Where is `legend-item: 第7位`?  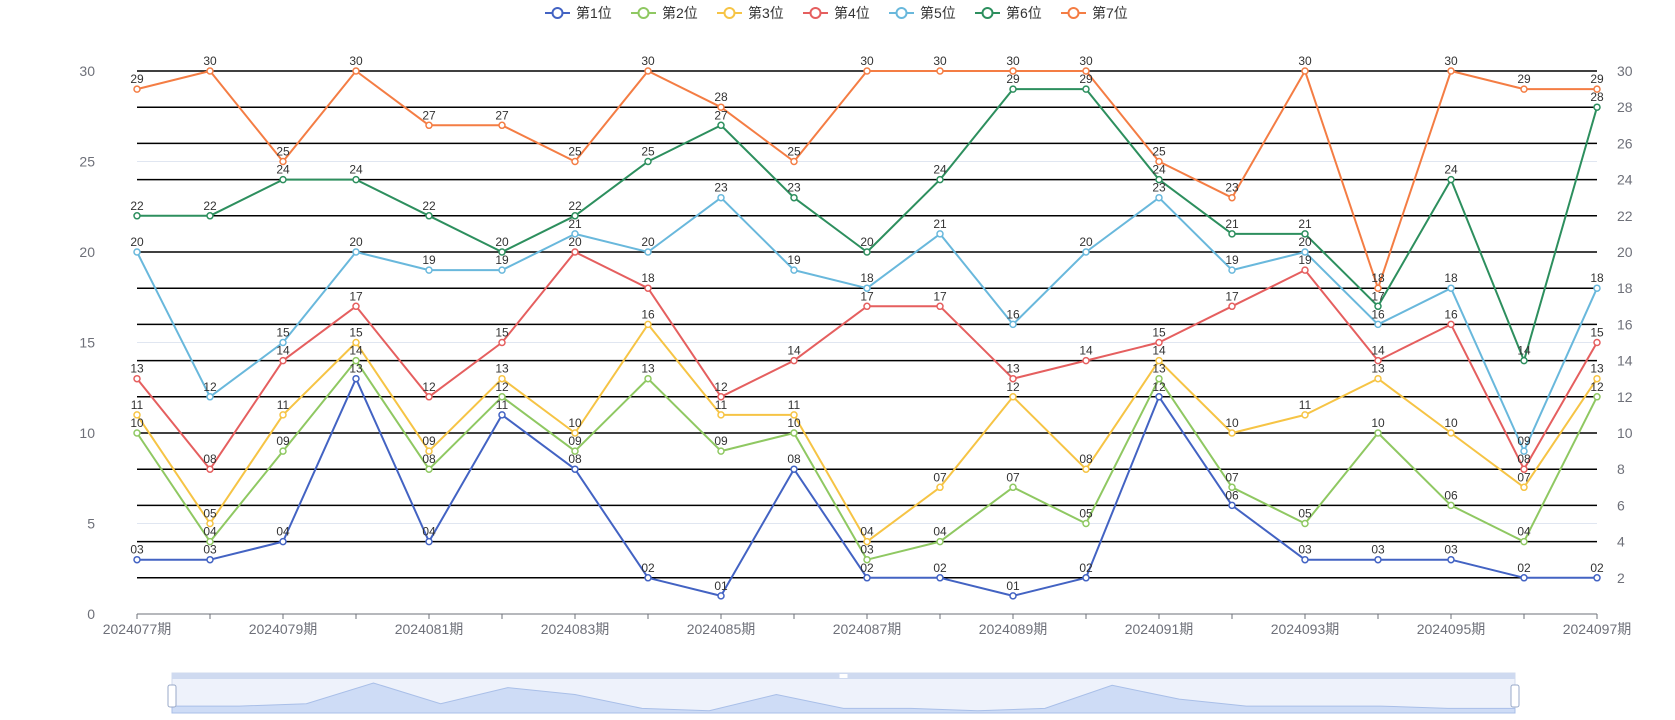
legend-item: 第7位 is located at coordinates (1094, 13).